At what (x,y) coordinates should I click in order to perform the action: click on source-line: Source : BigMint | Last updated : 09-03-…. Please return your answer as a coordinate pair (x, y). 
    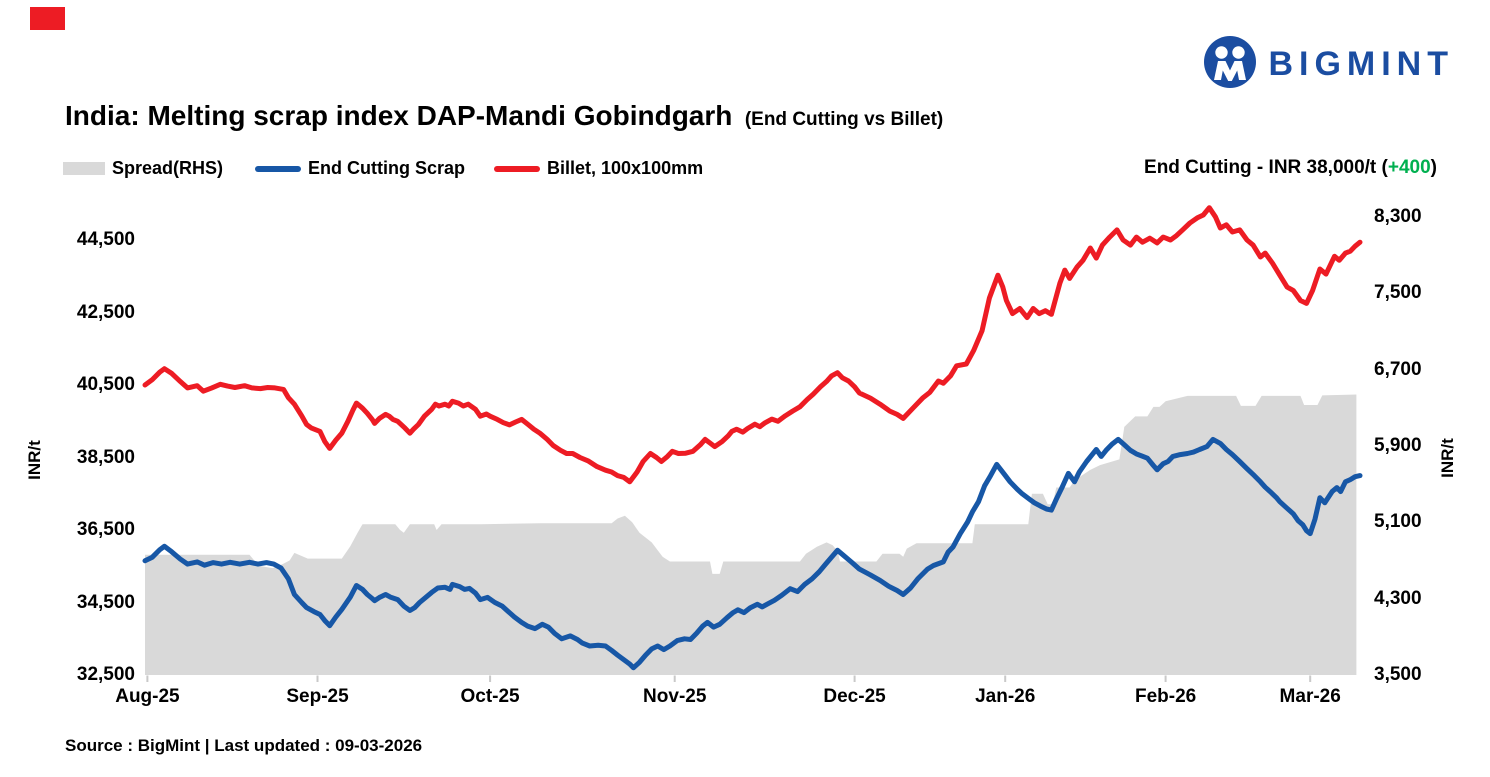
    Looking at the image, I should click on (244, 745).